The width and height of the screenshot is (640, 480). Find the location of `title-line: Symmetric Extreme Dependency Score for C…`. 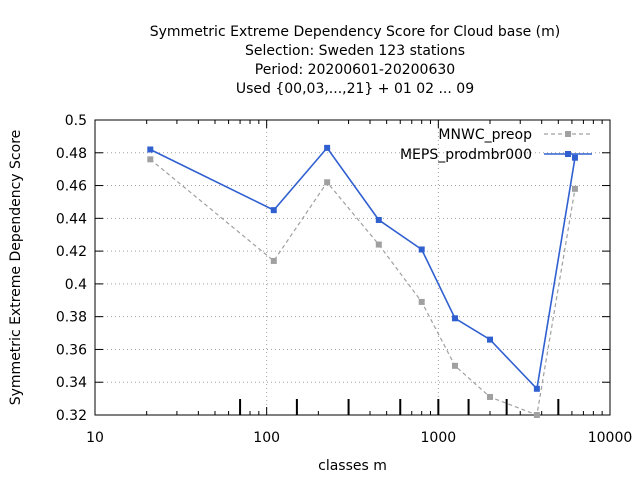

title-line: Symmetric Extreme Dependency Score for C… is located at coordinates (355, 32).